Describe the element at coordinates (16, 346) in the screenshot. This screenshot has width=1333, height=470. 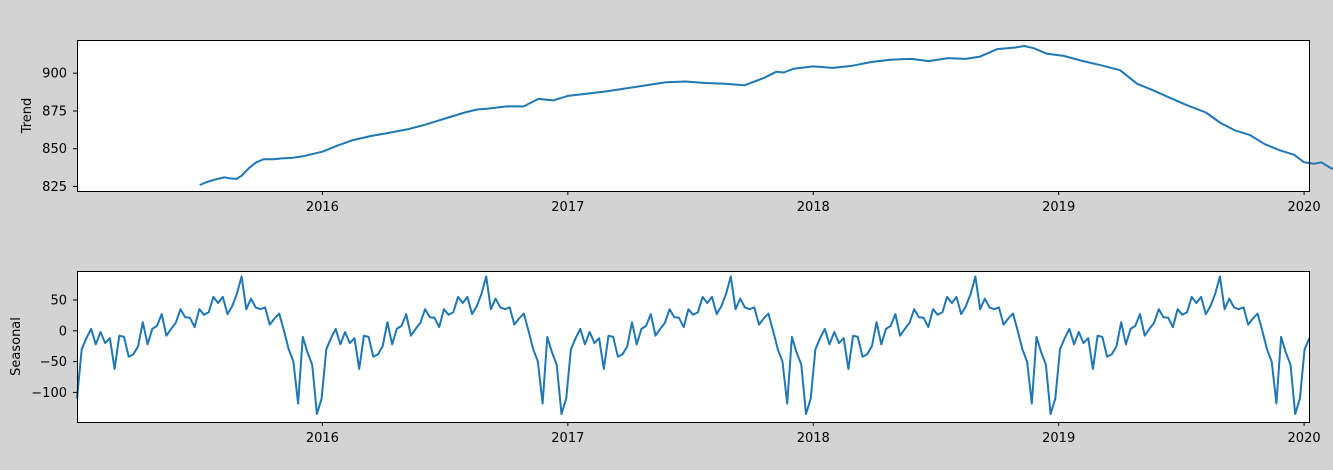
I see `seasonal-y-axis-label: Seasonal` at that location.